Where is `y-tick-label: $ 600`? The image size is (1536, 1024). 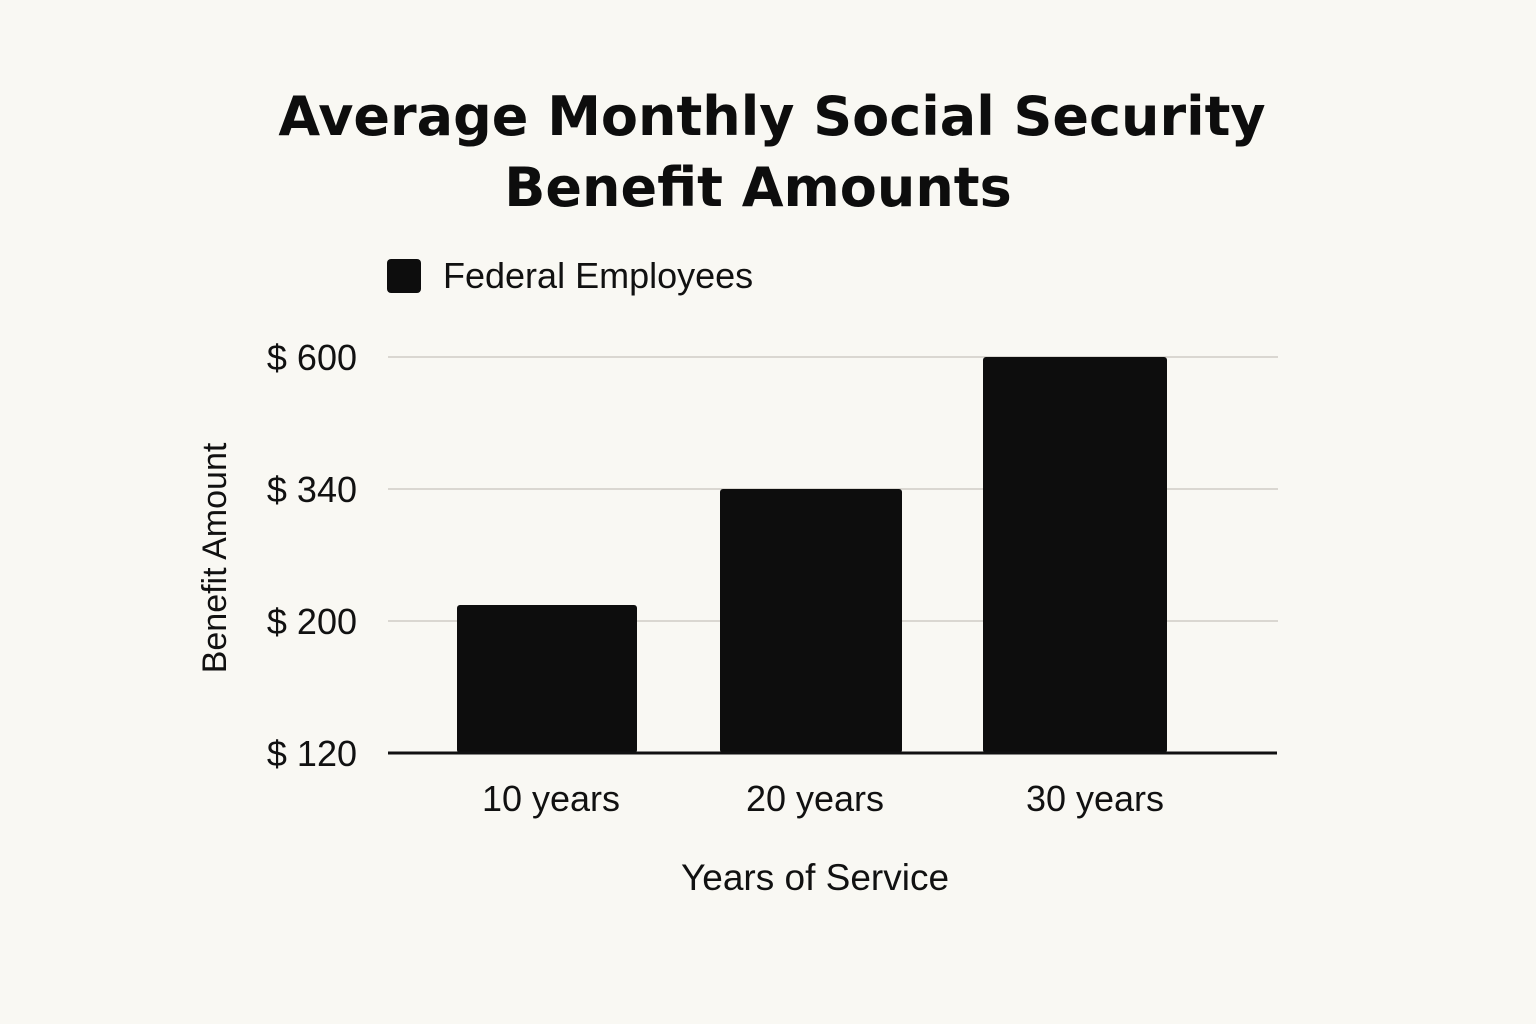 y-tick-label: $ 600 is located at coordinates (312, 357).